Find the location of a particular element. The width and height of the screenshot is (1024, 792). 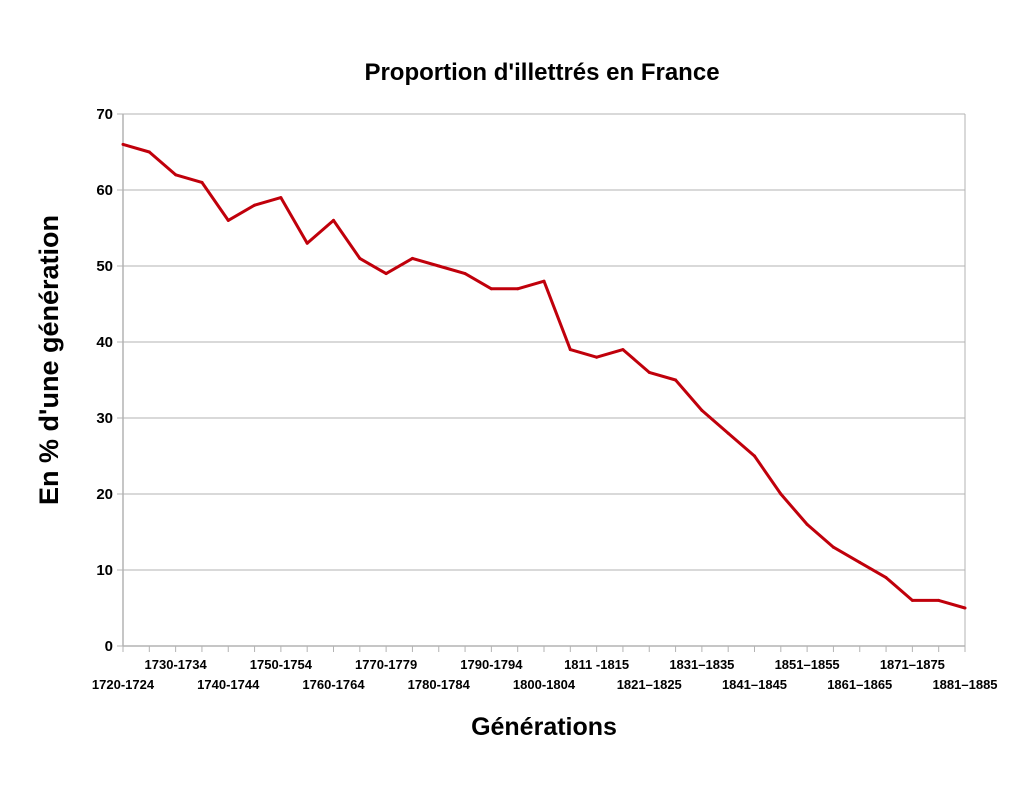

x-tick-label: 1760-1764 is located at coordinates (333, 684).